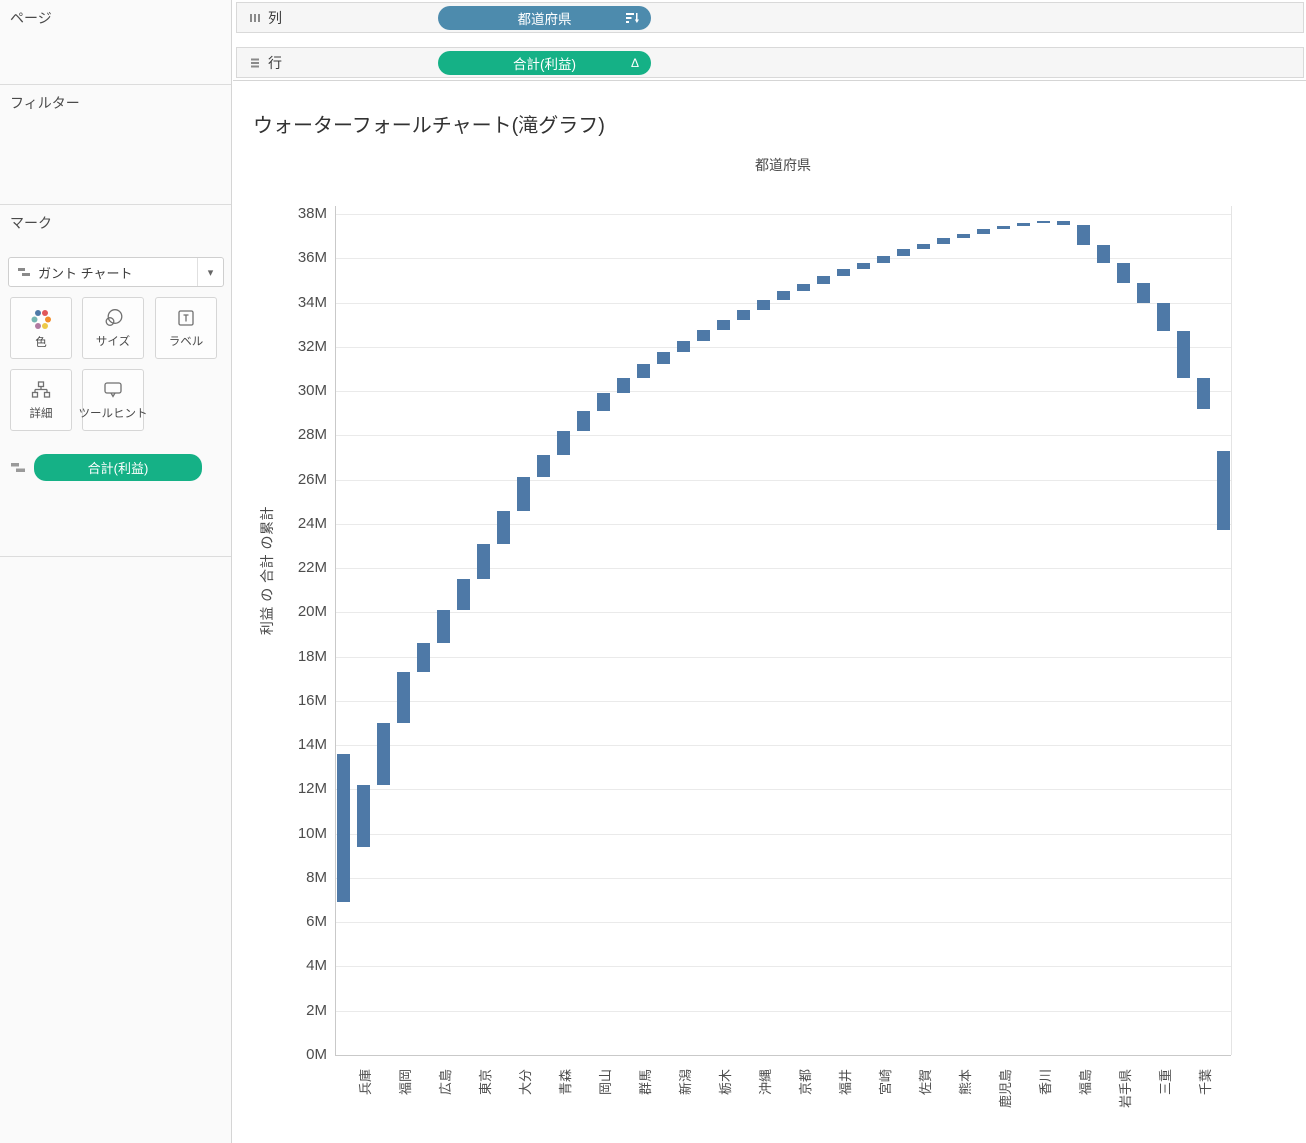 The width and height of the screenshot is (1306, 1143). What do you see at coordinates (1005, 1089) in the screenshot?
I see `x-axis-label: 鹿児島` at bounding box center [1005, 1089].